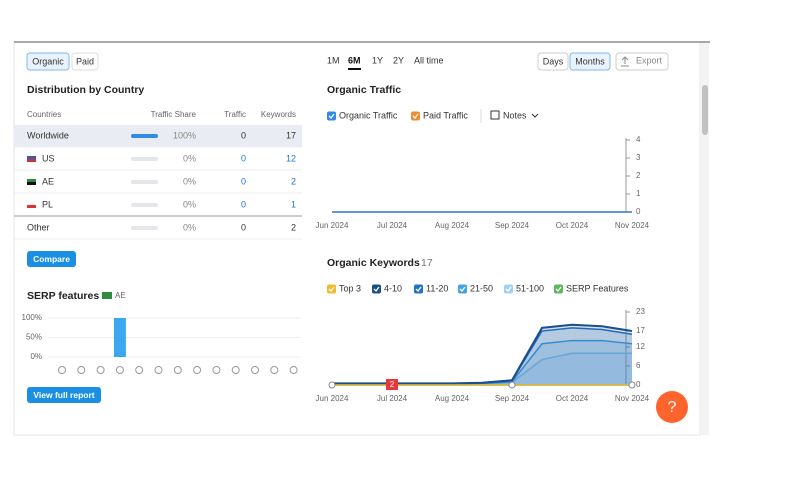 The width and height of the screenshot is (800, 485). What do you see at coordinates (530, 288) in the screenshot?
I see `legend-label: 51-100` at bounding box center [530, 288].